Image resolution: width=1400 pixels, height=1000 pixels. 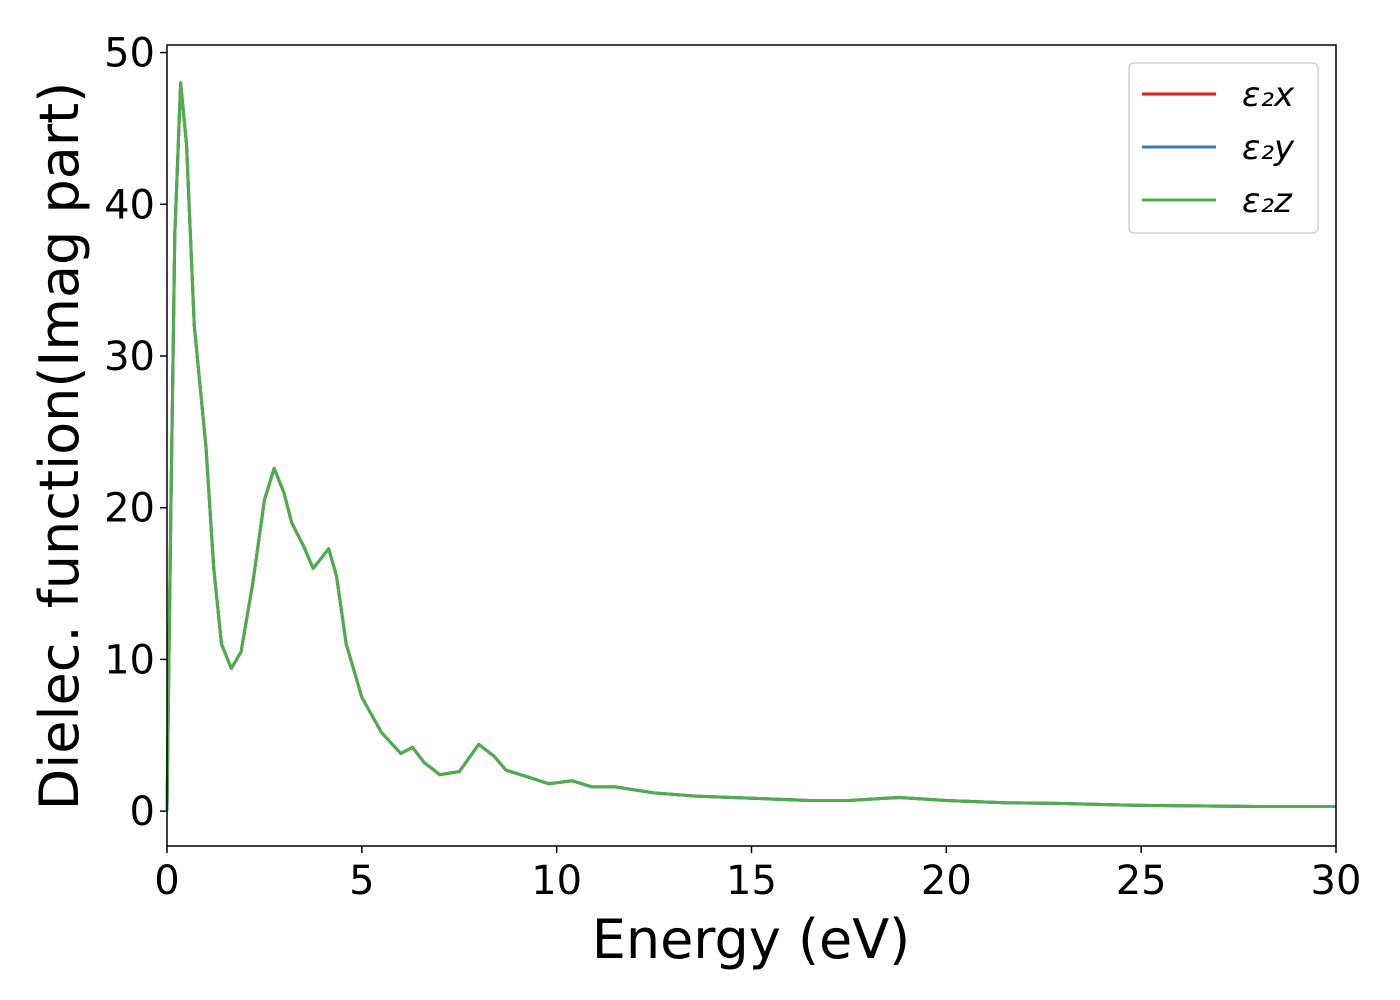 What do you see at coordinates (129, 54) in the screenshot?
I see `y-tick-label: 50` at bounding box center [129, 54].